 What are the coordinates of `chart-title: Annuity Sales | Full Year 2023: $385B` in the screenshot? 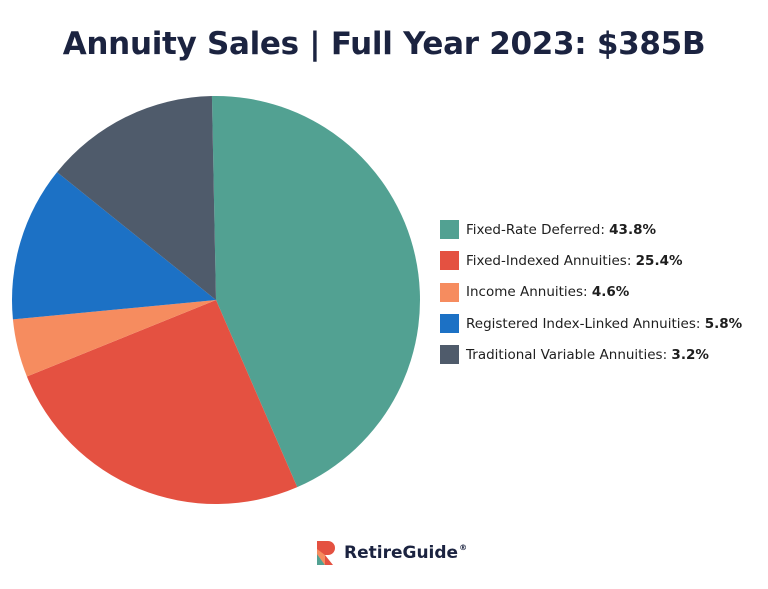 It's located at (384, 44).